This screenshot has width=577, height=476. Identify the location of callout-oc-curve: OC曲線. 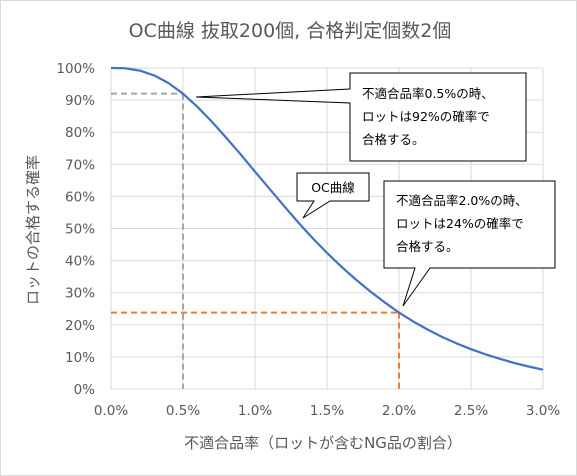
(333, 195).